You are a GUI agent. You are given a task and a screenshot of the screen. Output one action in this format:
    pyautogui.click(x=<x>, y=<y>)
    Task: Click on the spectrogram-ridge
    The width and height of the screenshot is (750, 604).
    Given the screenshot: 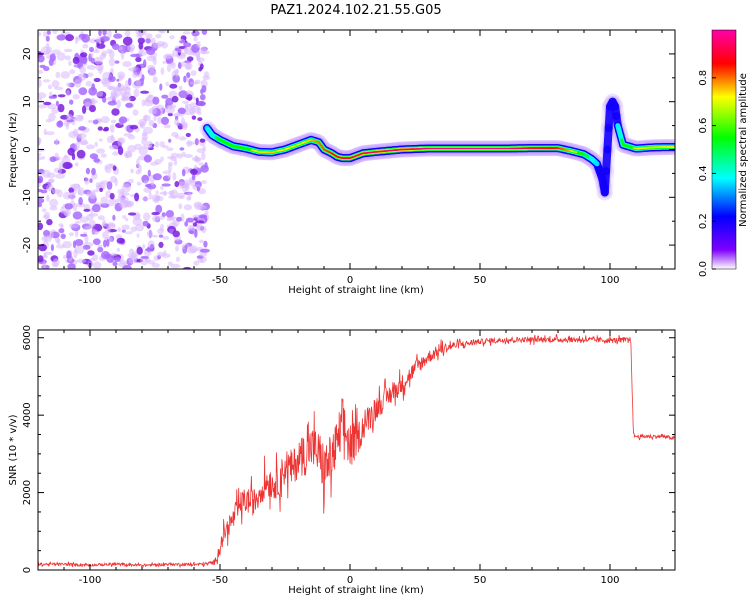 What is the action you would take?
    pyautogui.click(x=441, y=147)
    